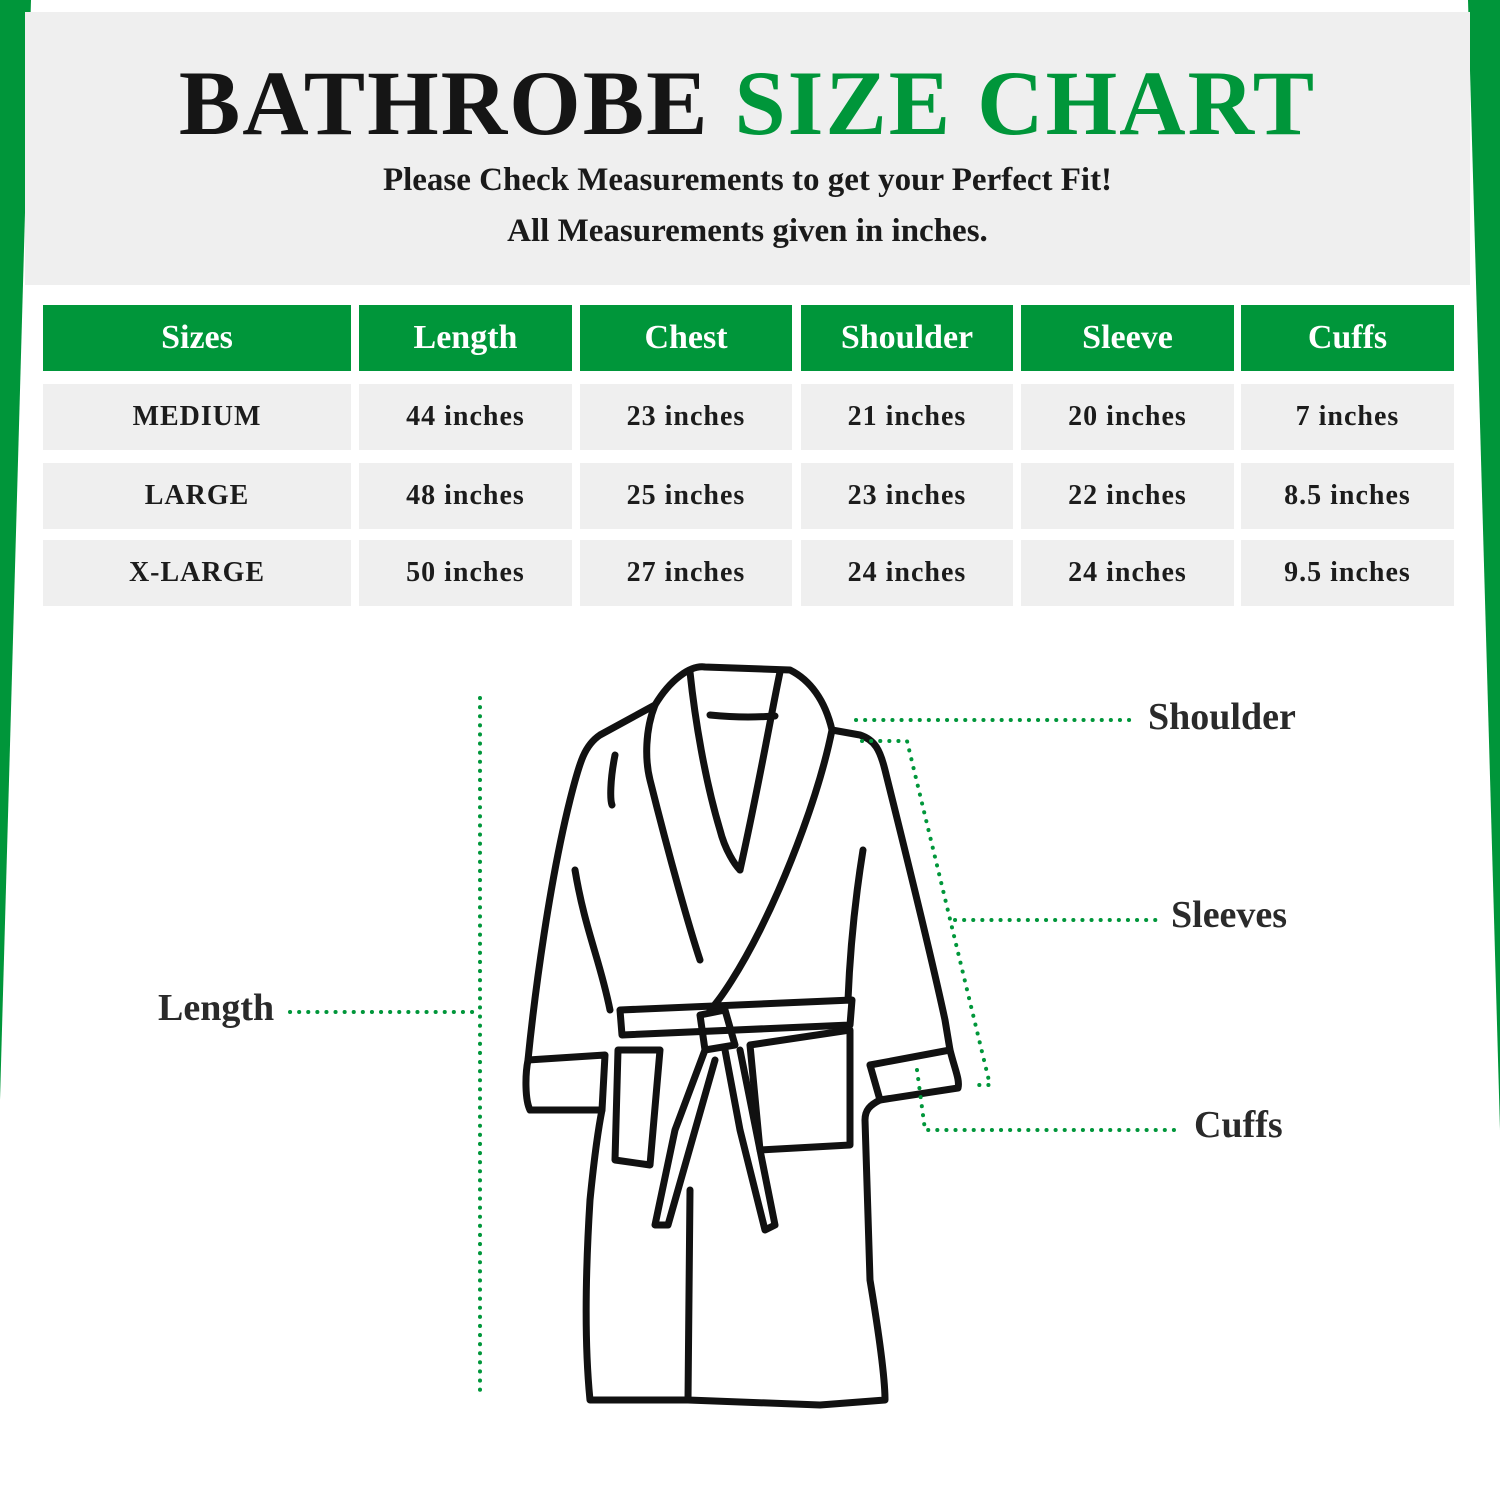 Image resolution: width=1500 pixels, height=1500 pixels. Describe the element at coordinates (197, 496) in the screenshot. I see `size-name-cell: LARGE` at that location.